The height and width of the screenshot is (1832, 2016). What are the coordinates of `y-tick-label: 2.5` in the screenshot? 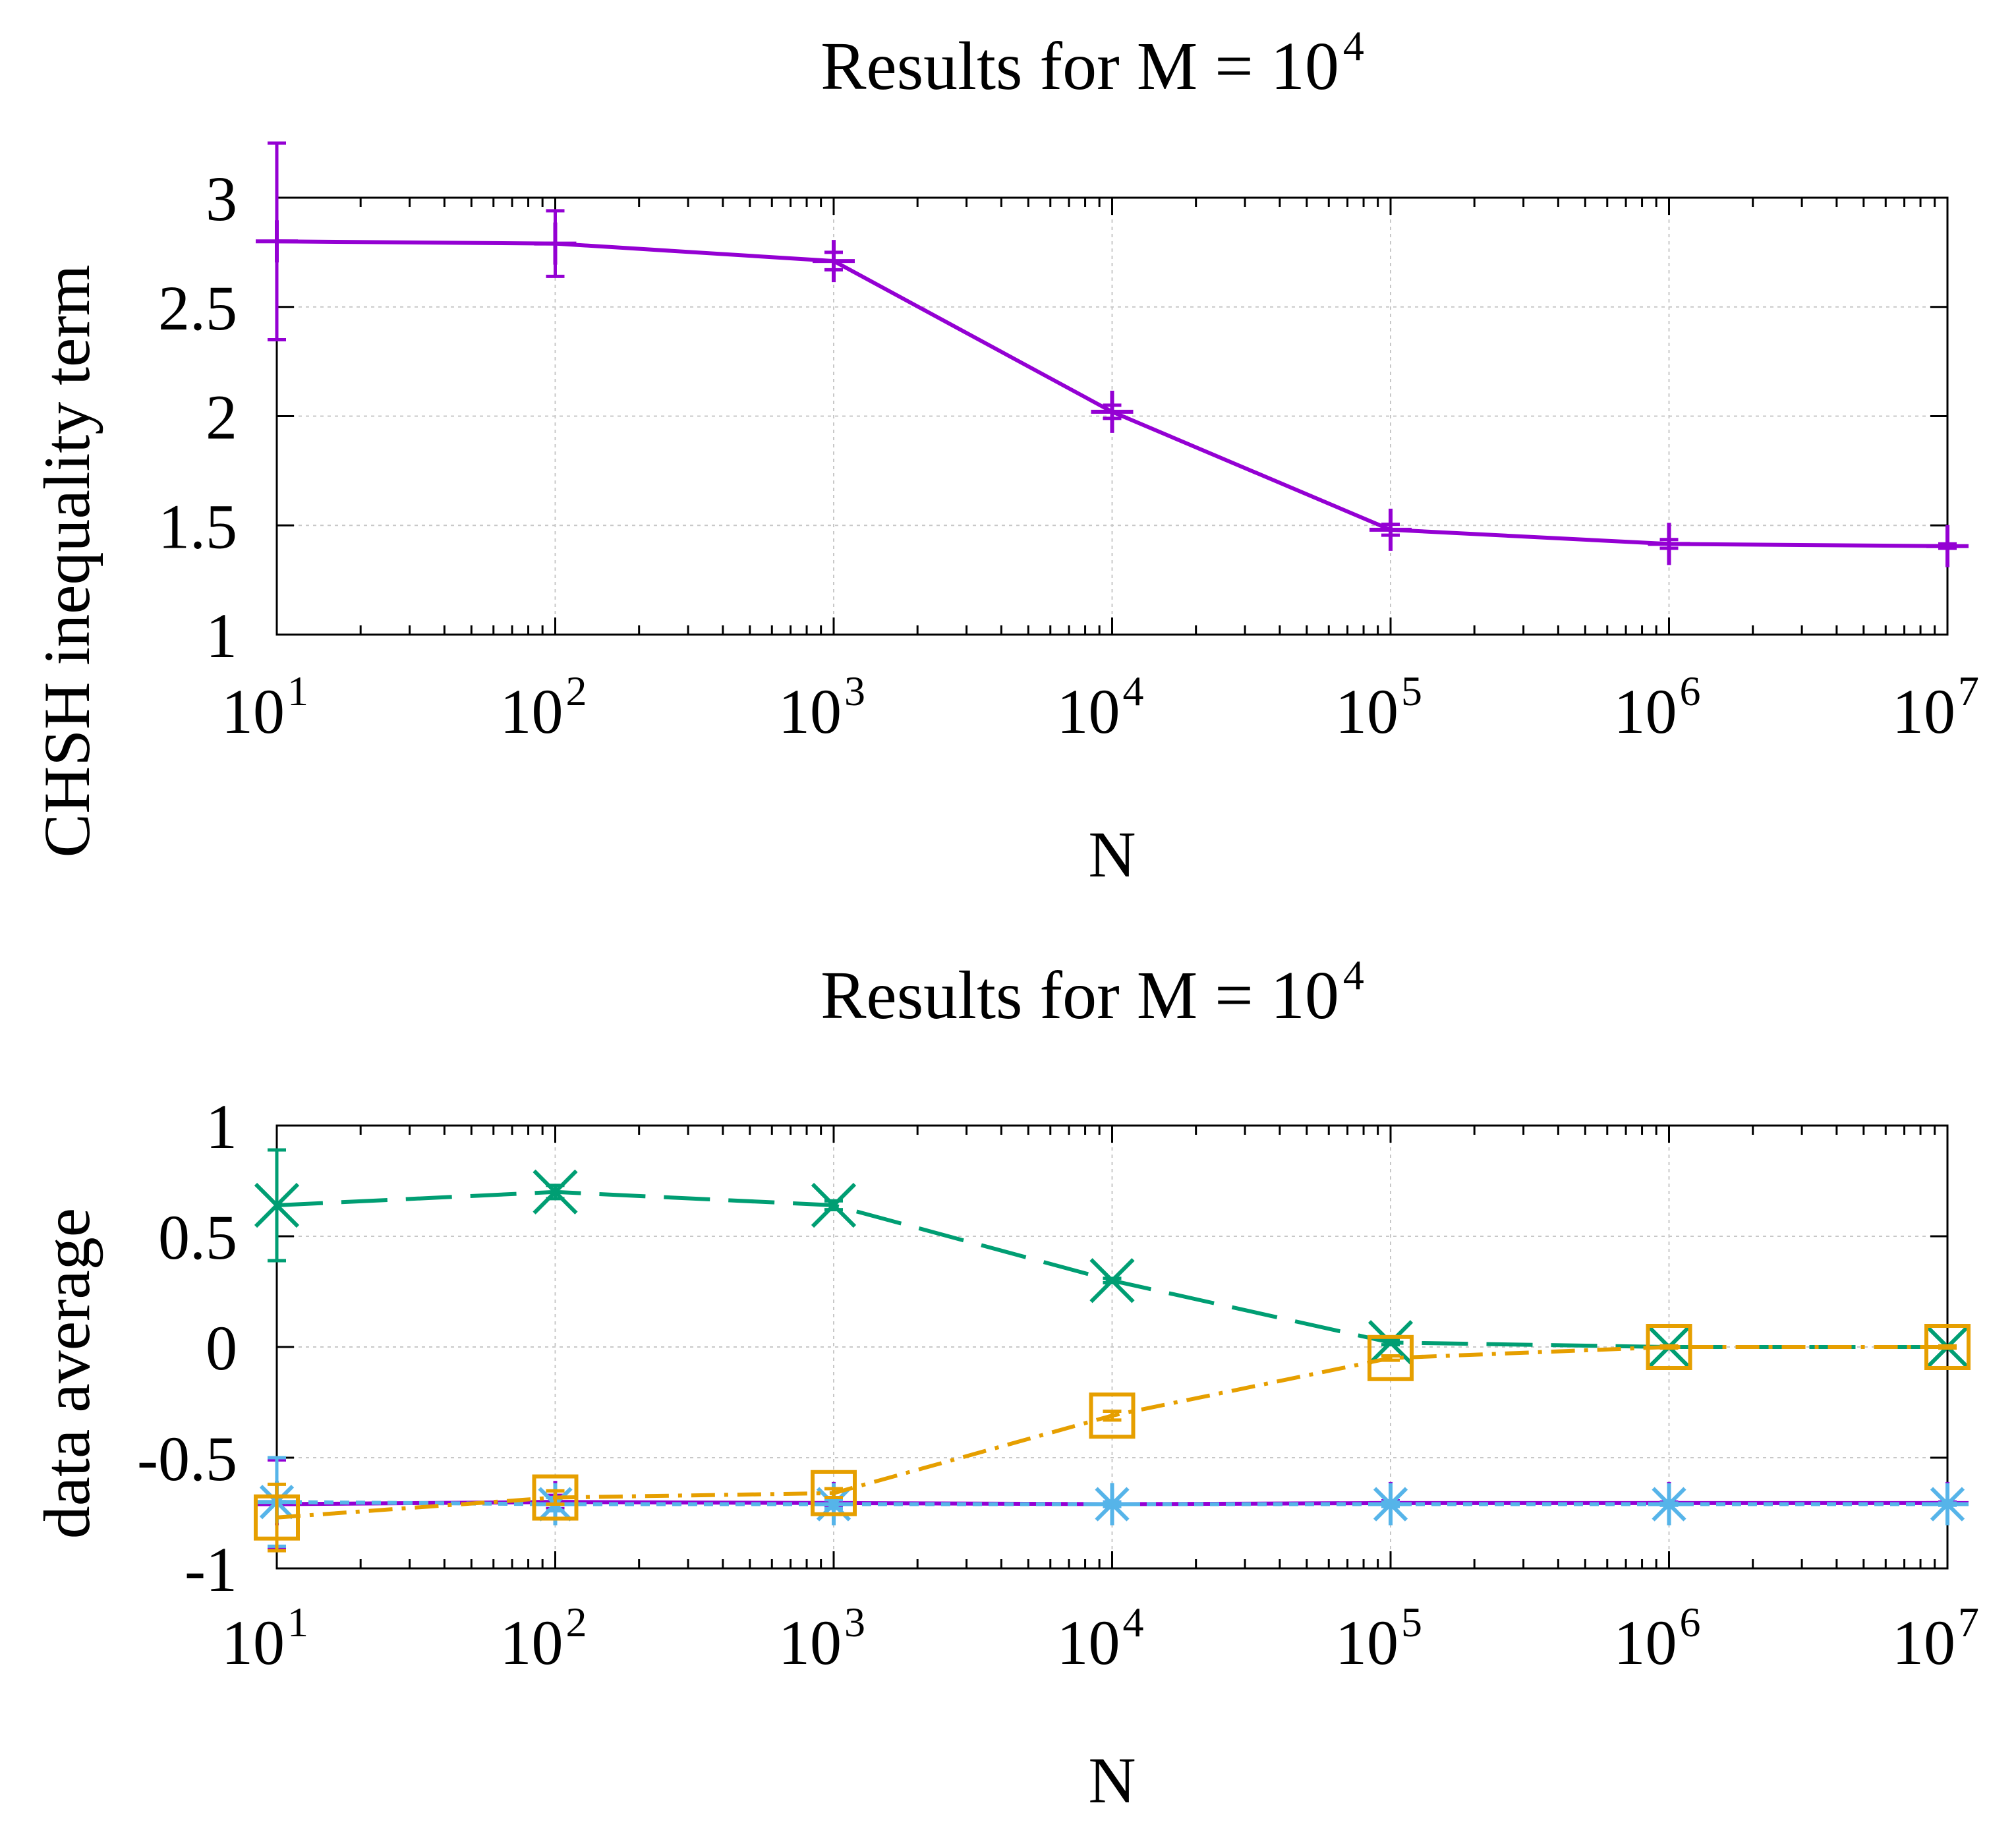 It's located at (197, 308).